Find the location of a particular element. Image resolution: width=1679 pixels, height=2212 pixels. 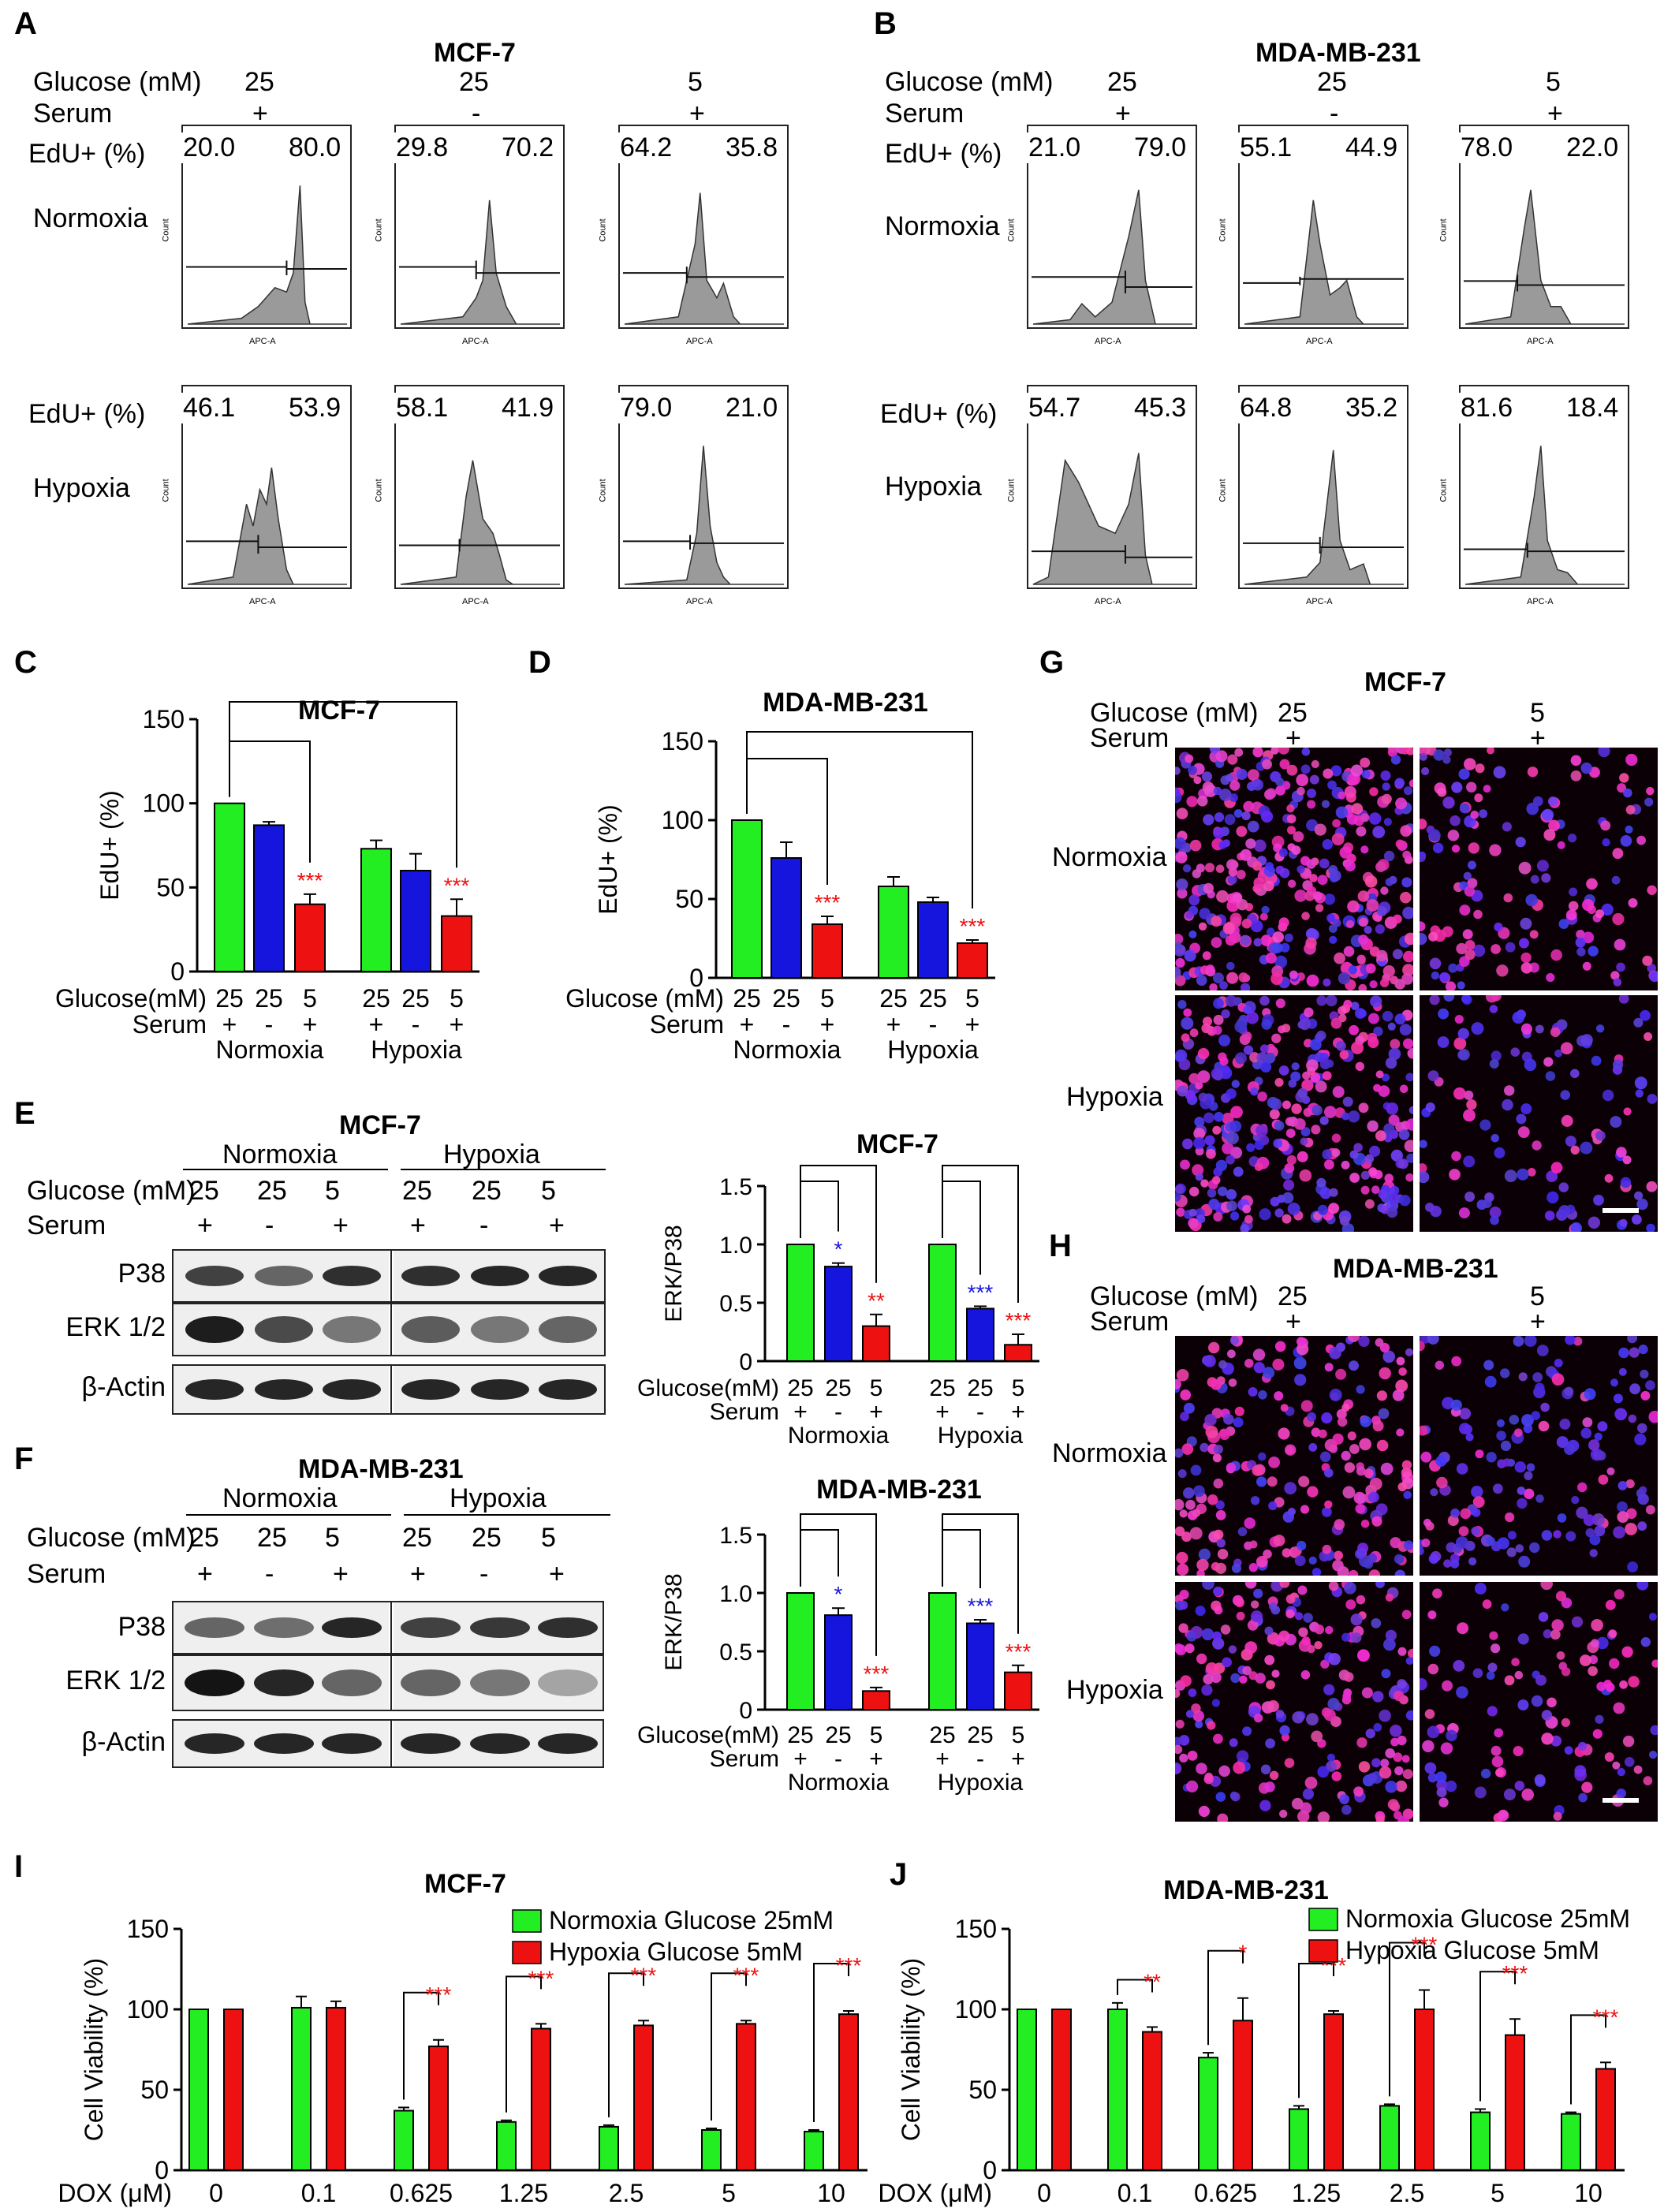

legend-label: Normoxia Glucose 25mM is located at coordinates (691, 1920).